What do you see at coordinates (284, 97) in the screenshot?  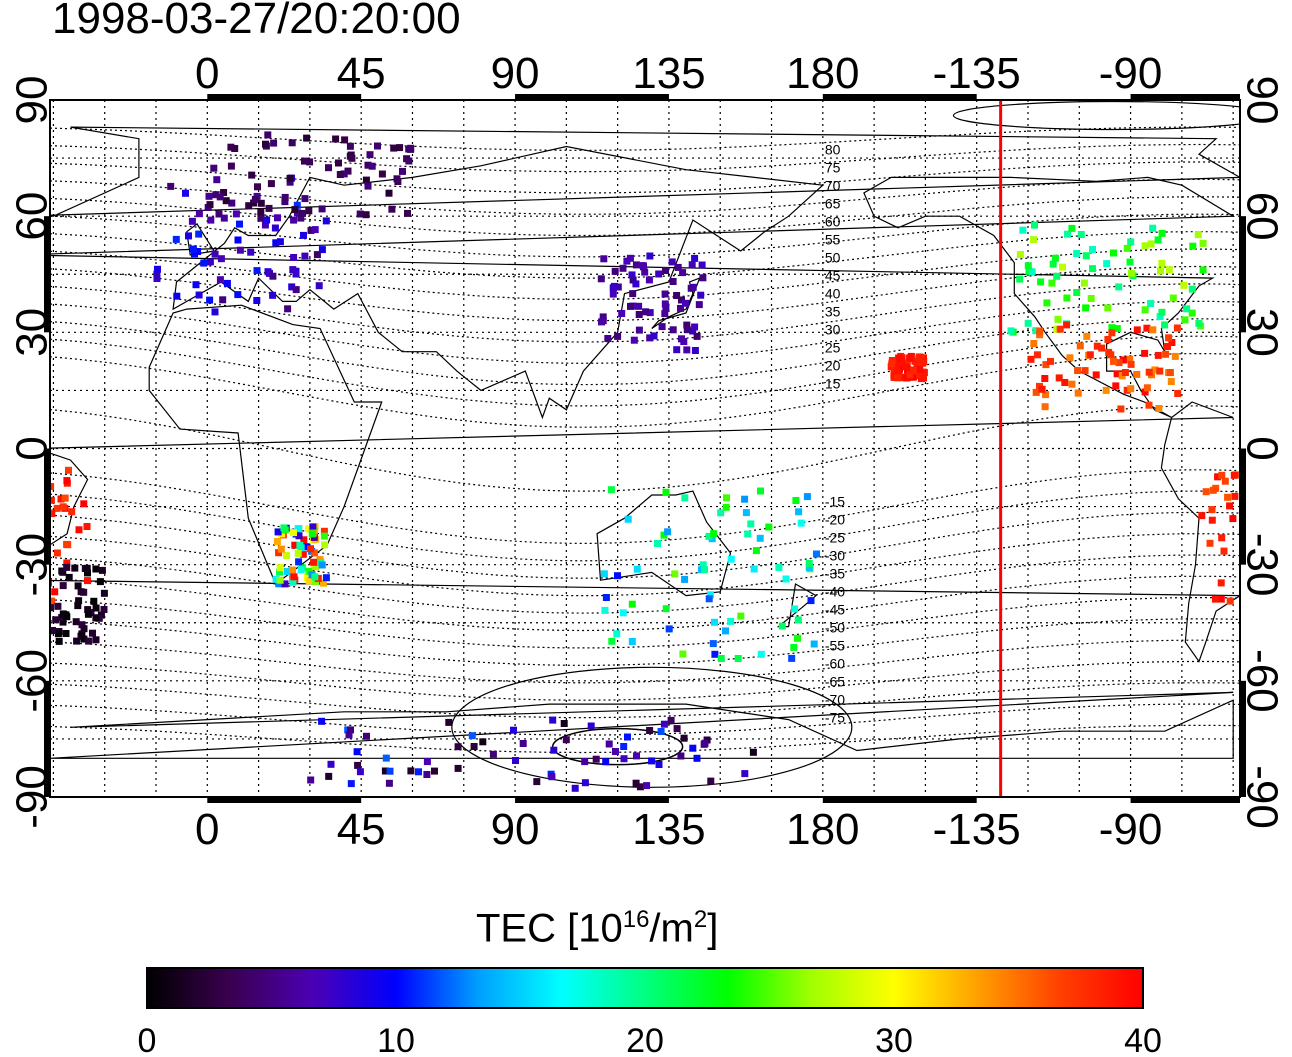 I see `frame-bar-top` at bounding box center [284, 97].